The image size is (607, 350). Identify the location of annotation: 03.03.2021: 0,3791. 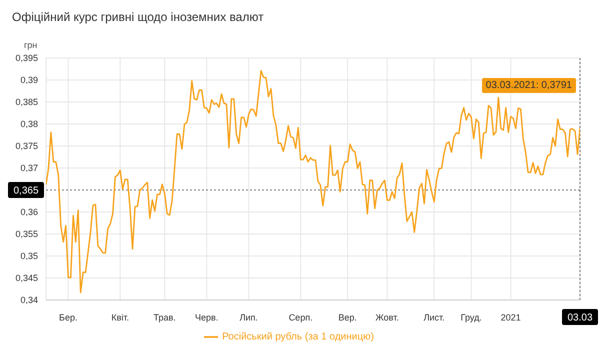
(529, 85).